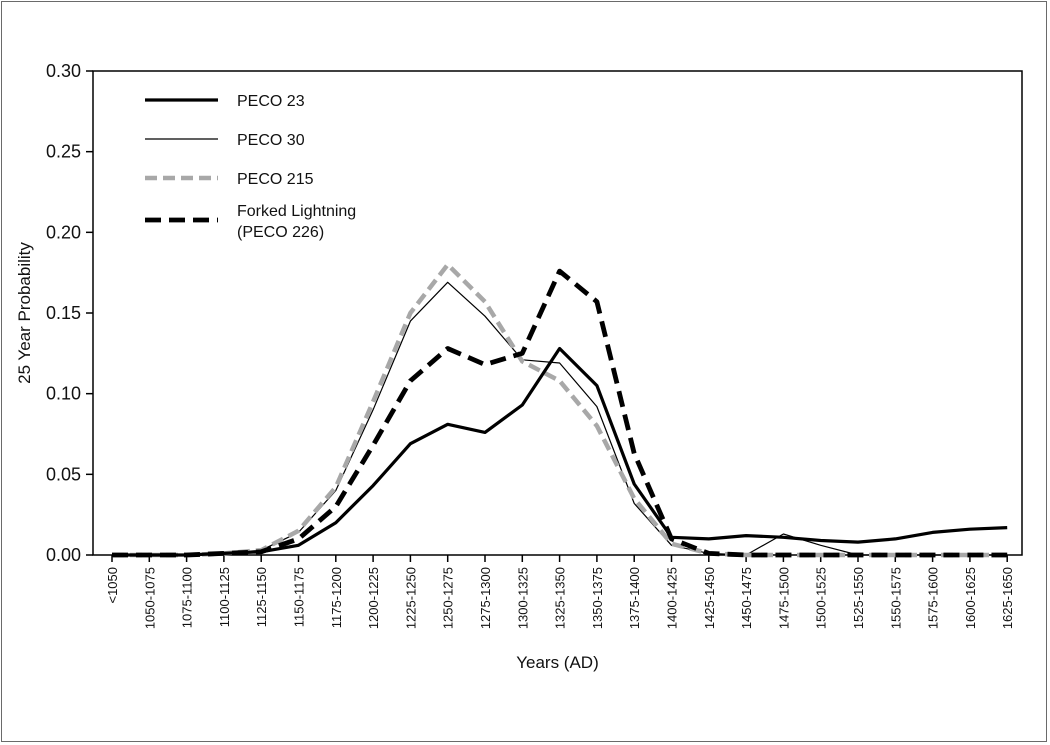 Image resolution: width=1050 pixels, height=745 pixels. Describe the element at coordinates (634, 598) in the screenshot. I see `x-tick-label: 1375-1400` at that location.